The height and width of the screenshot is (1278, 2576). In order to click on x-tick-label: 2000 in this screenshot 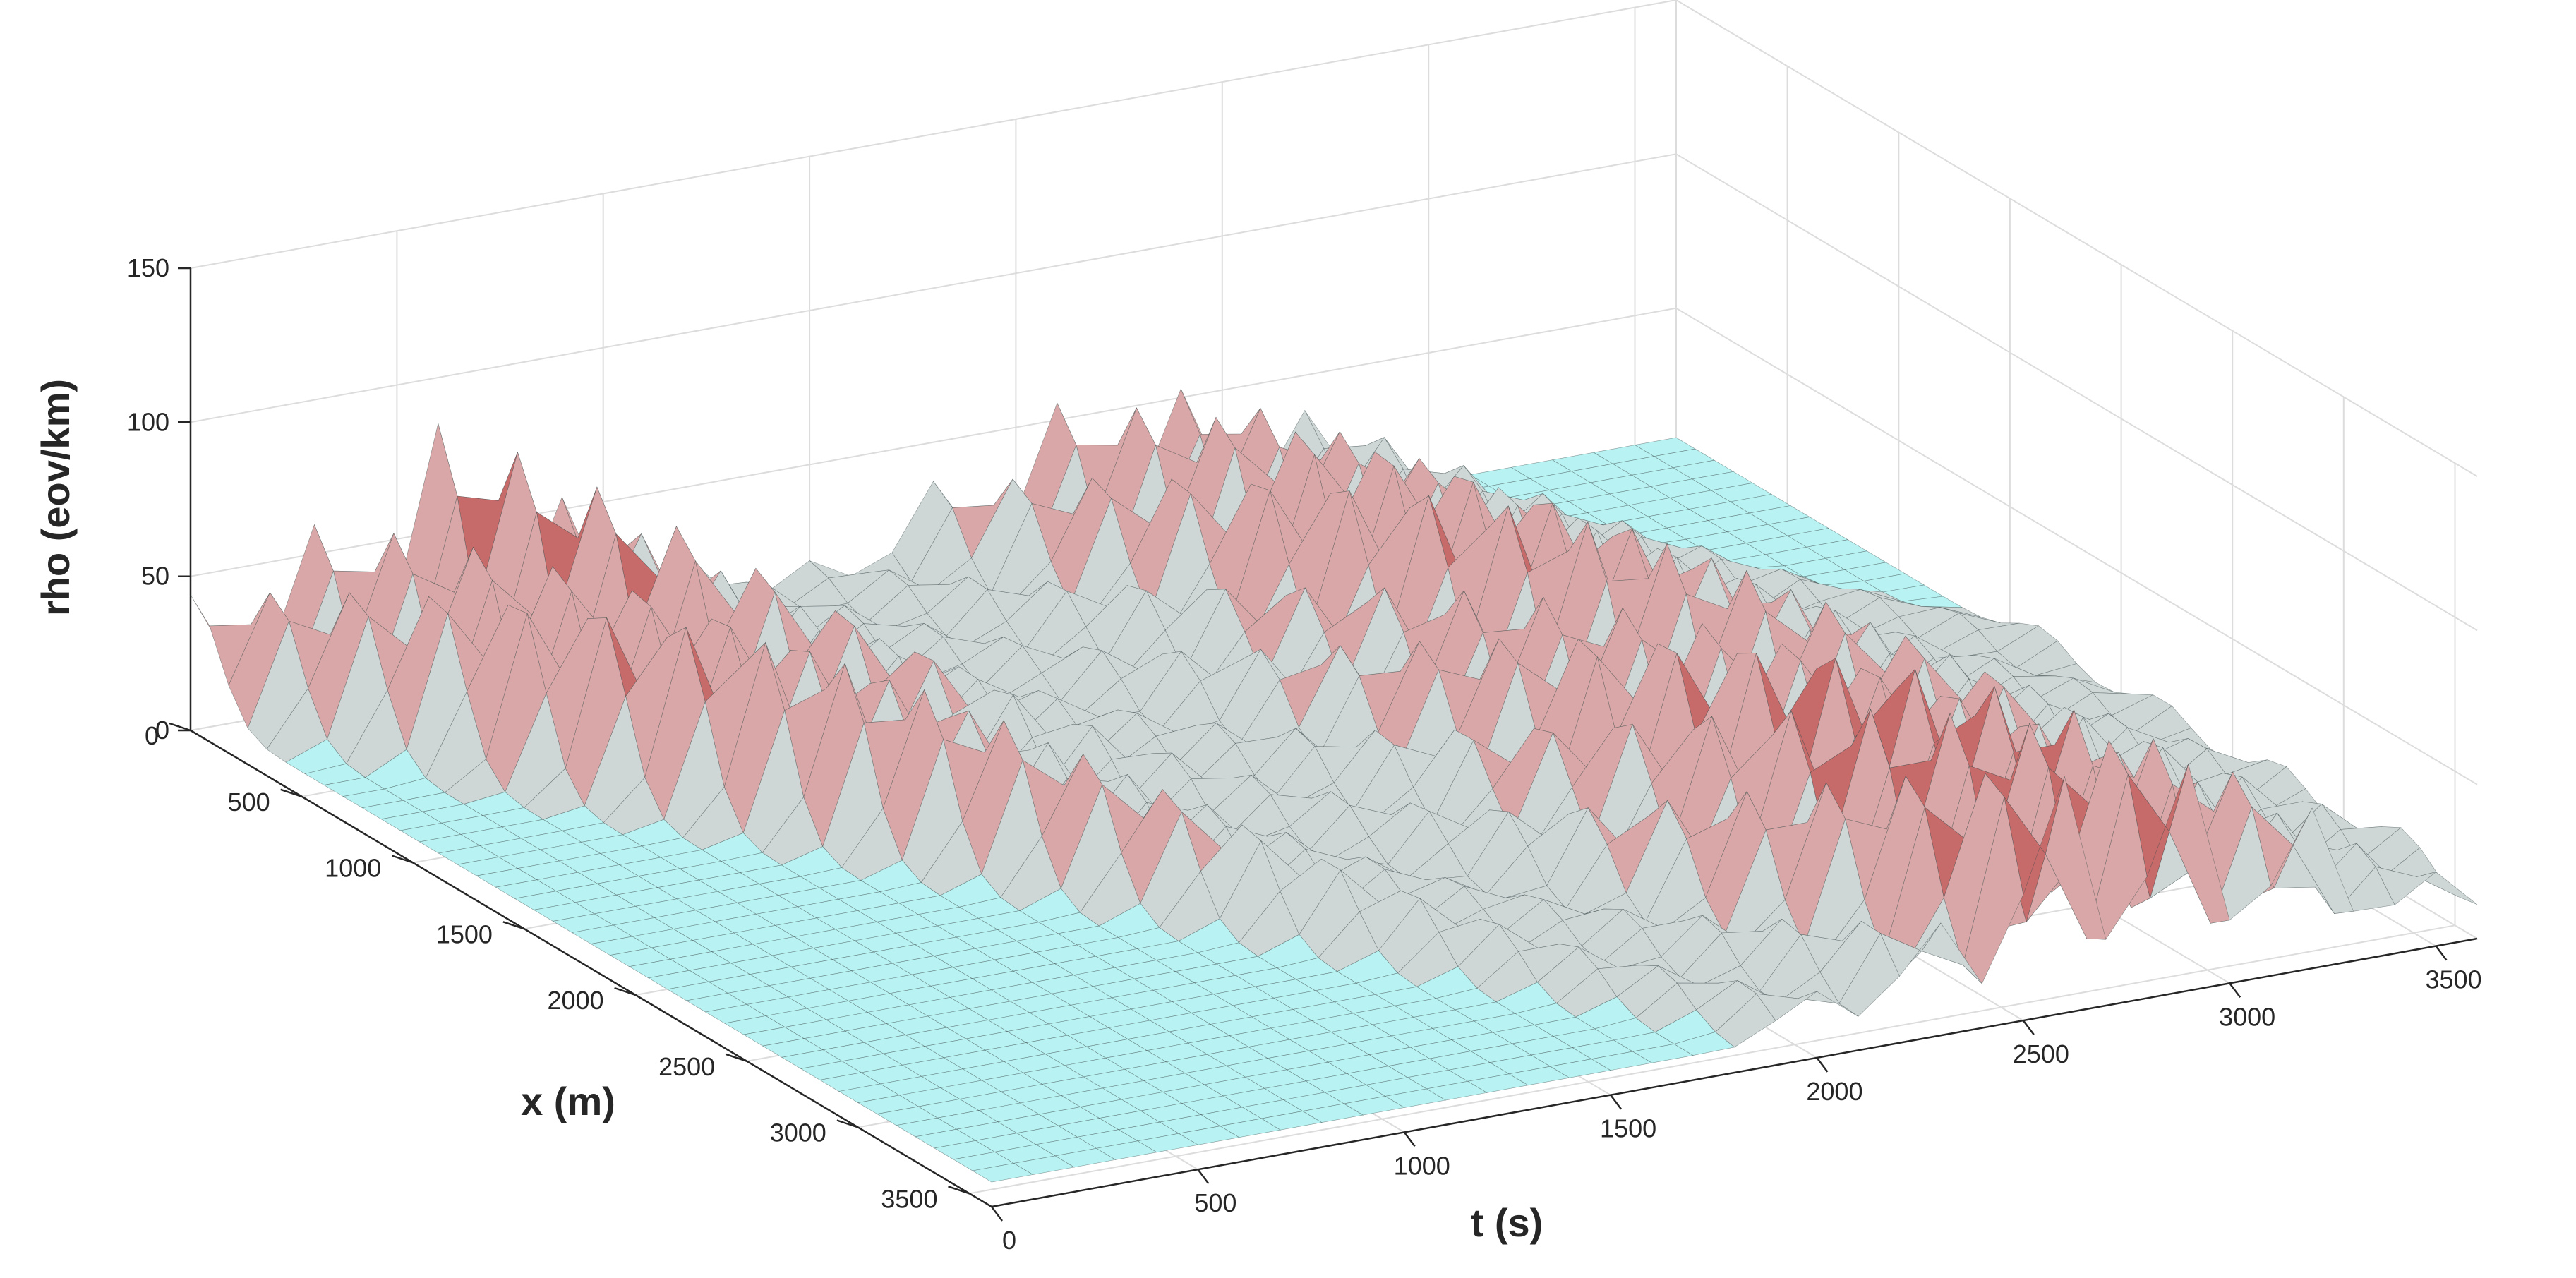, I will do `click(1834, 1091)`.